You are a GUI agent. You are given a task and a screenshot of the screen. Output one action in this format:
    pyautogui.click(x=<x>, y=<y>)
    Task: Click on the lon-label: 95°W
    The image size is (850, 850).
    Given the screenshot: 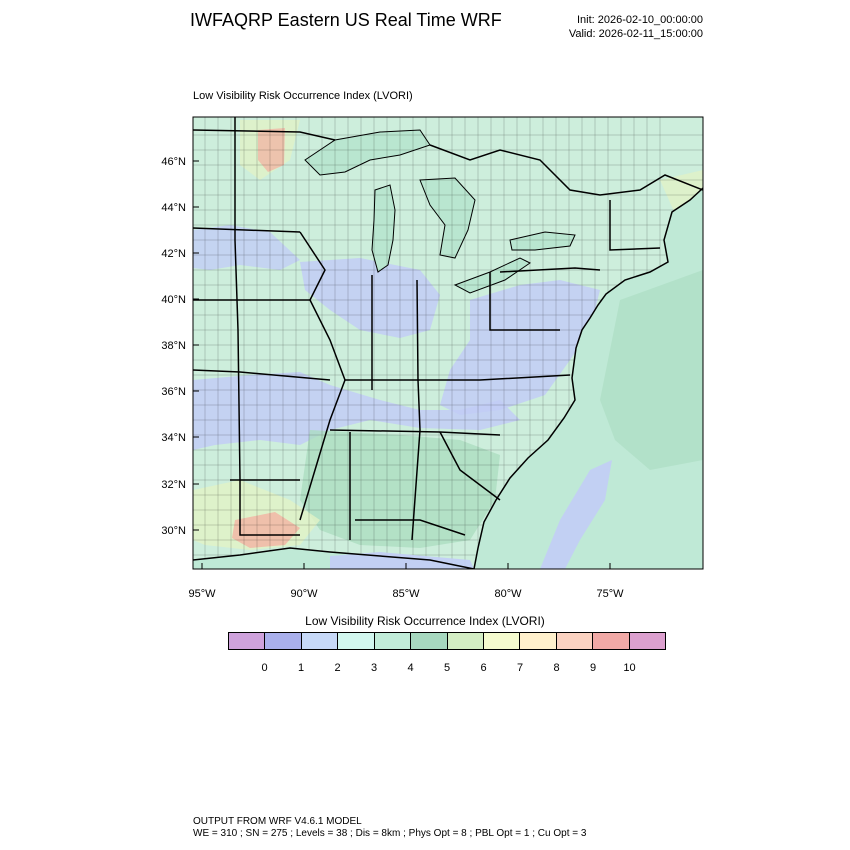 What is the action you would take?
    pyautogui.click(x=202, y=594)
    